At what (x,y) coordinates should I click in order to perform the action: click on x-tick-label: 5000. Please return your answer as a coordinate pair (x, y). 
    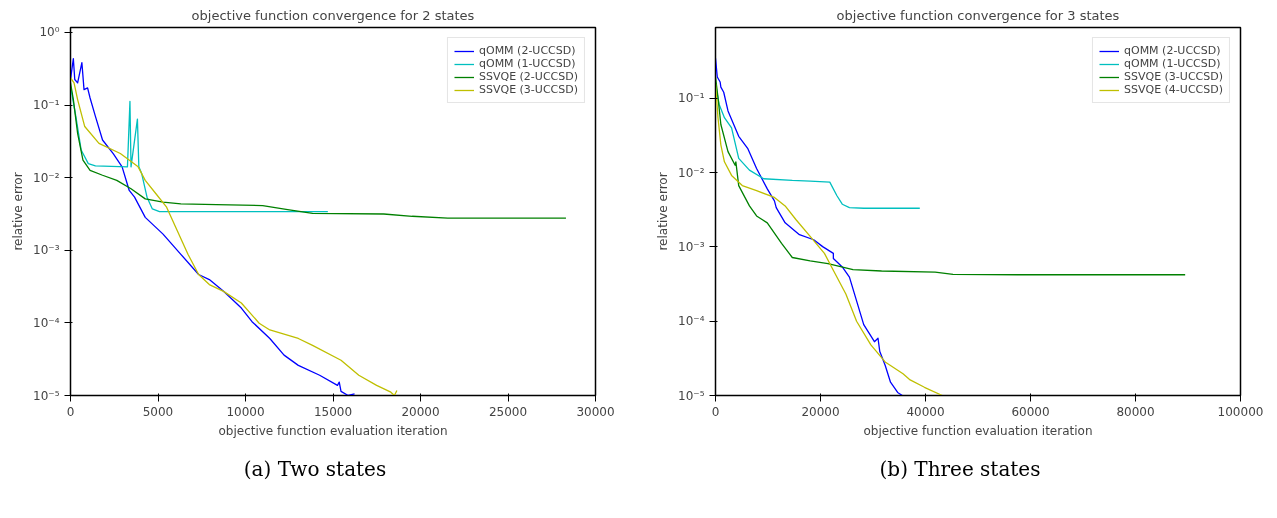
    Looking at the image, I should click on (158, 411).